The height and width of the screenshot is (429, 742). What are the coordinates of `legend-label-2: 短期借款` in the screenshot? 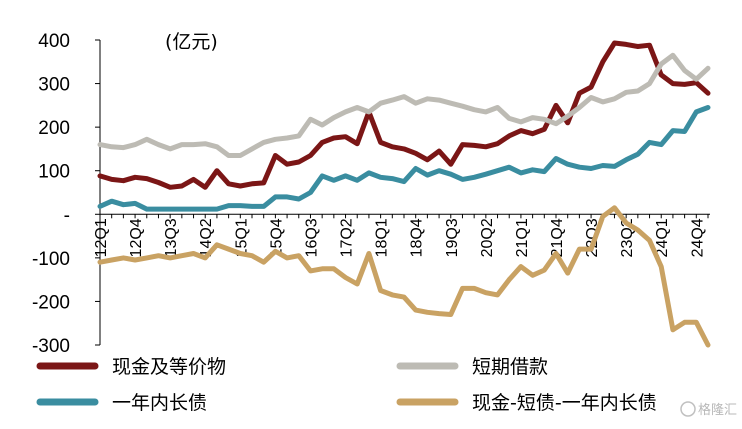 It's located at (510, 367).